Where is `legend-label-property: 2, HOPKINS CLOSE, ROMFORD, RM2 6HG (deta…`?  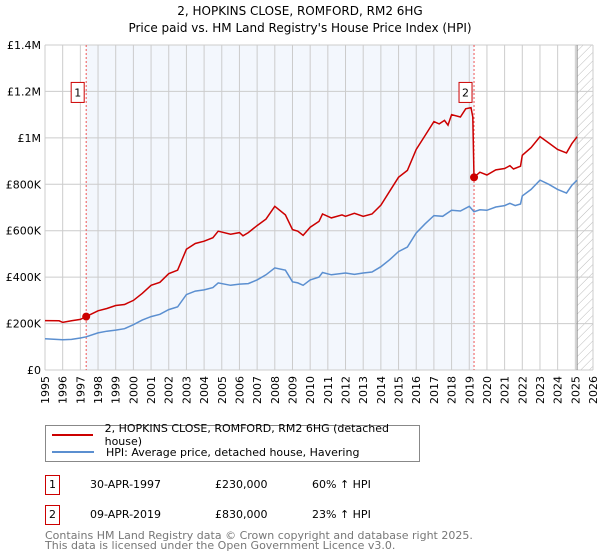
legend-label-property: 2, HOPKINS CLOSE, ROMFORD, RM2 6HG (deta… is located at coordinates (246, 435).